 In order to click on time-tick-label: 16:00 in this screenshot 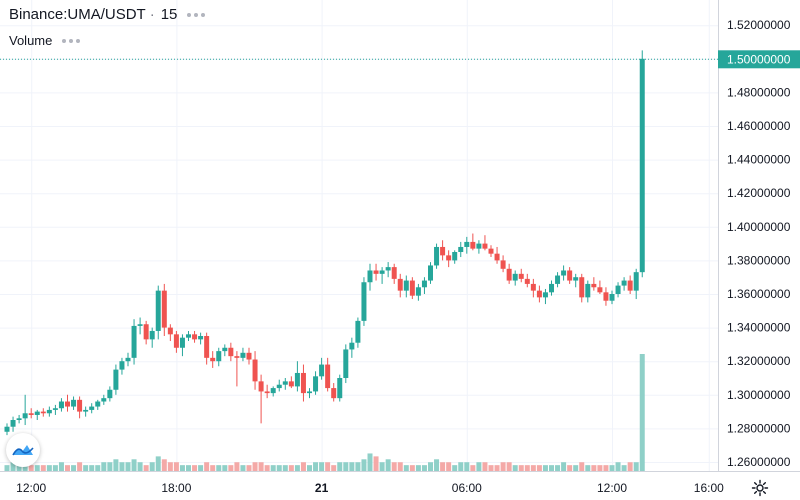, I will do `click(709, 488)`.